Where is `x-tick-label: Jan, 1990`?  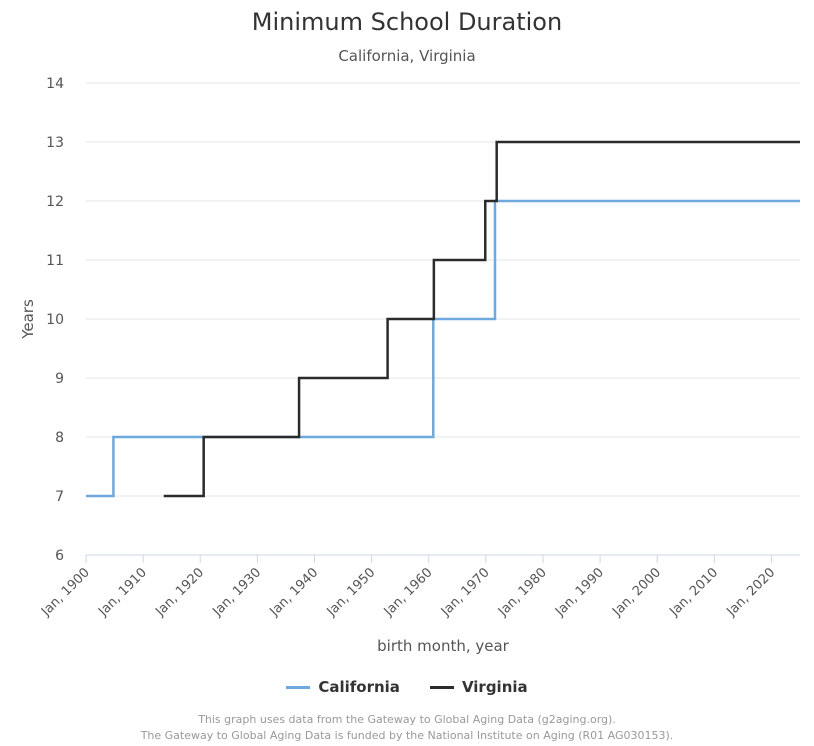 x-tick-label: Jan, 1990 is located at coordinates (579, 592).